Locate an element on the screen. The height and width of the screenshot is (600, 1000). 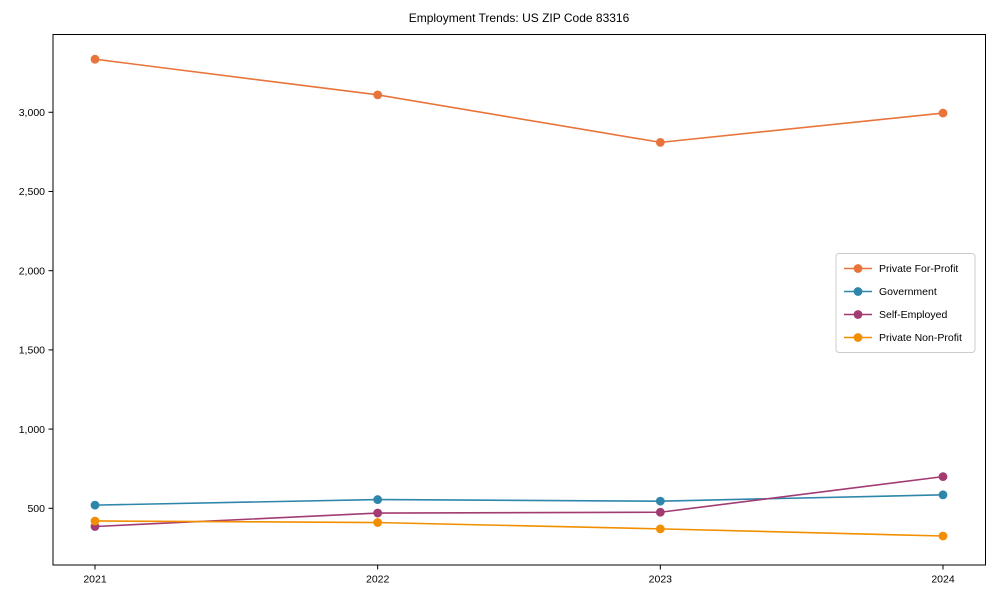
y-axis-tick-label: 2,000 is located at coordinates (32, 271).